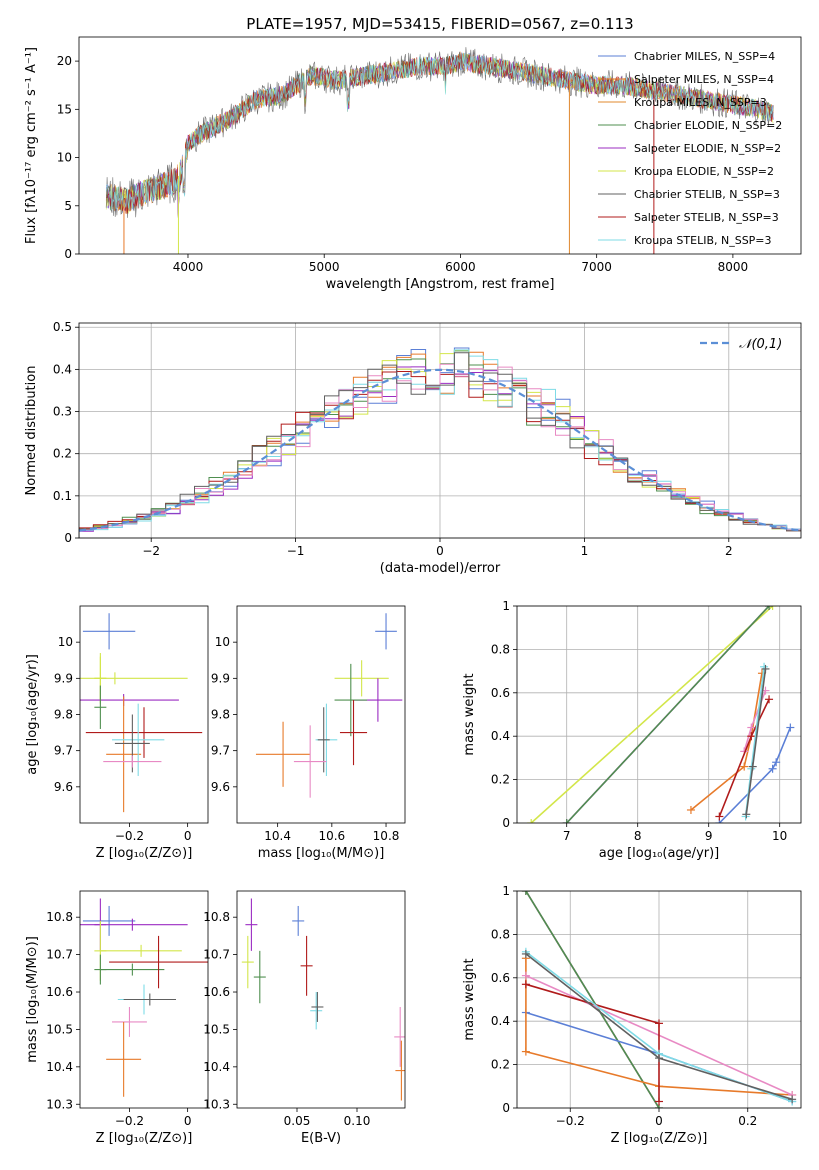 The width and height of the screenshot is (819, 1170). I want to click on y-tick-label: 9.7, so click(220, 751).